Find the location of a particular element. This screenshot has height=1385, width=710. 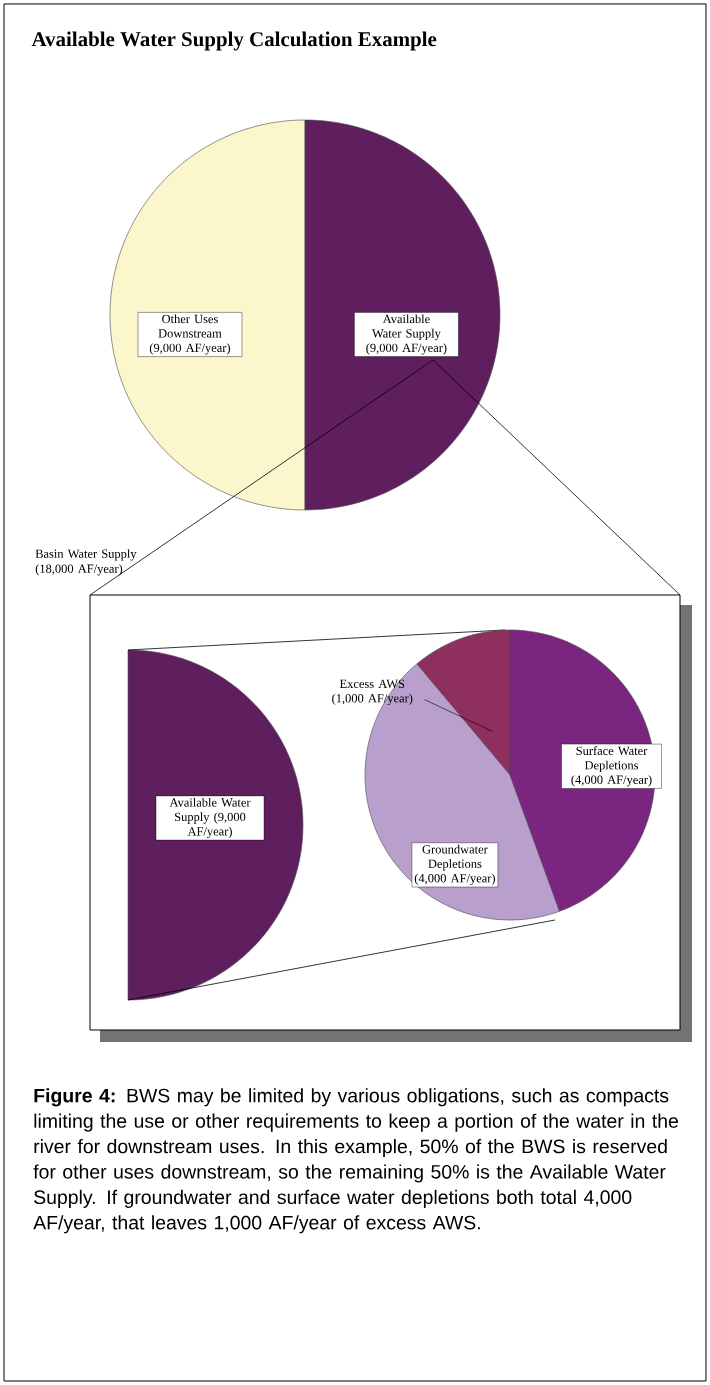

text: Figure 4: BWS may be limited by various obligations, such as compacts limiting the use or other requirements to keep a portion of the water in the river for downstream uses. In this example, 50% of the BWS is reserved for other uses downstream, so the remaining 50% is the Available Water Supply. If groundwater and surface water depletions both total 4,000 AF/year, that leaves 1,000 AF/year of excess AWS. is located at coordinates (355, 1161).